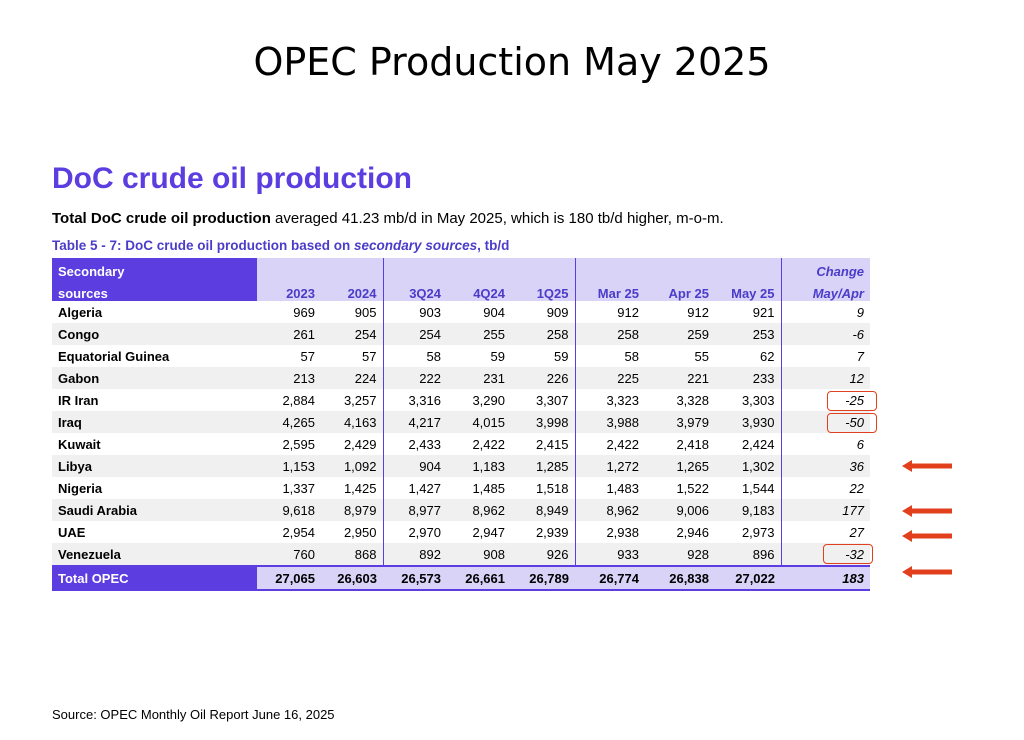 This screenshot has height=740, width=1024. What do you see at coordinates (848, 554) in the screenshot?
I see `highlight-box-venezuela` at bounding box center [848, 554].